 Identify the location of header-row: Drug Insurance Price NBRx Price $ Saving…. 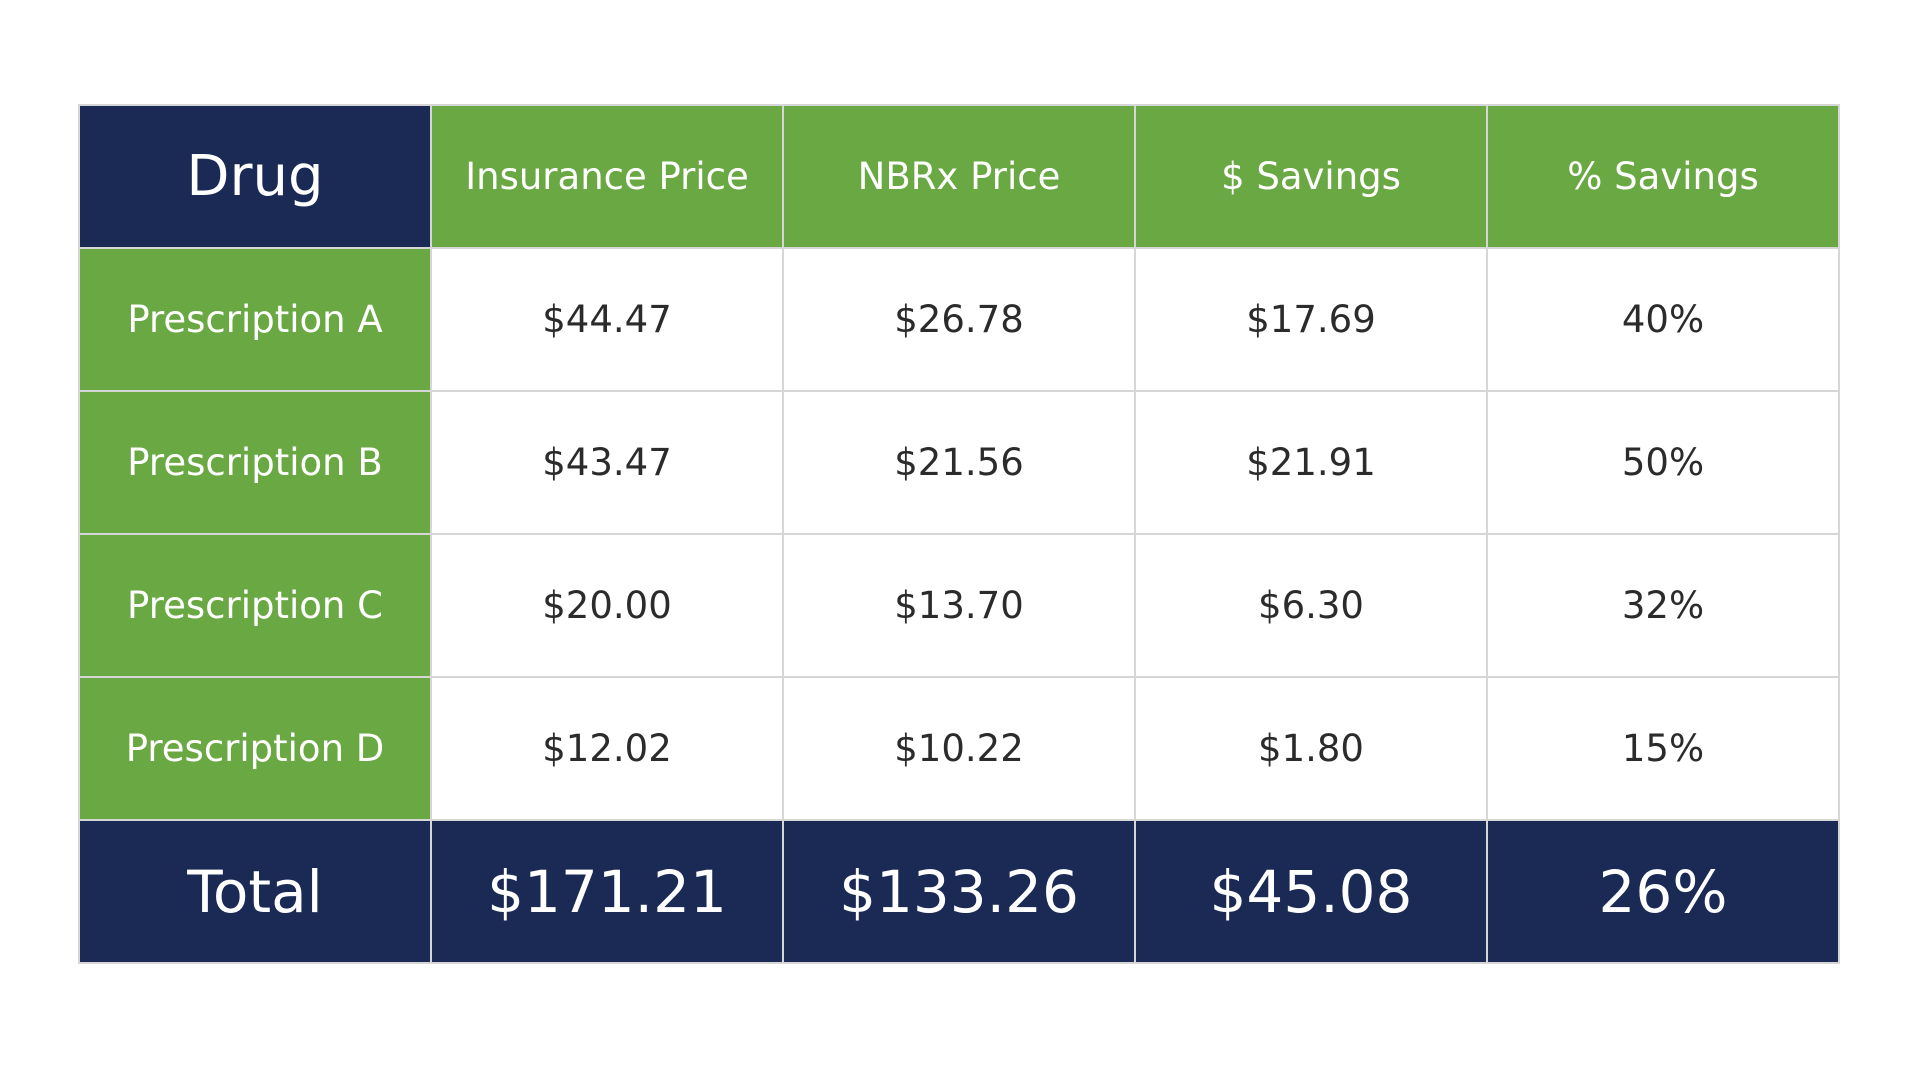
(959, 176).